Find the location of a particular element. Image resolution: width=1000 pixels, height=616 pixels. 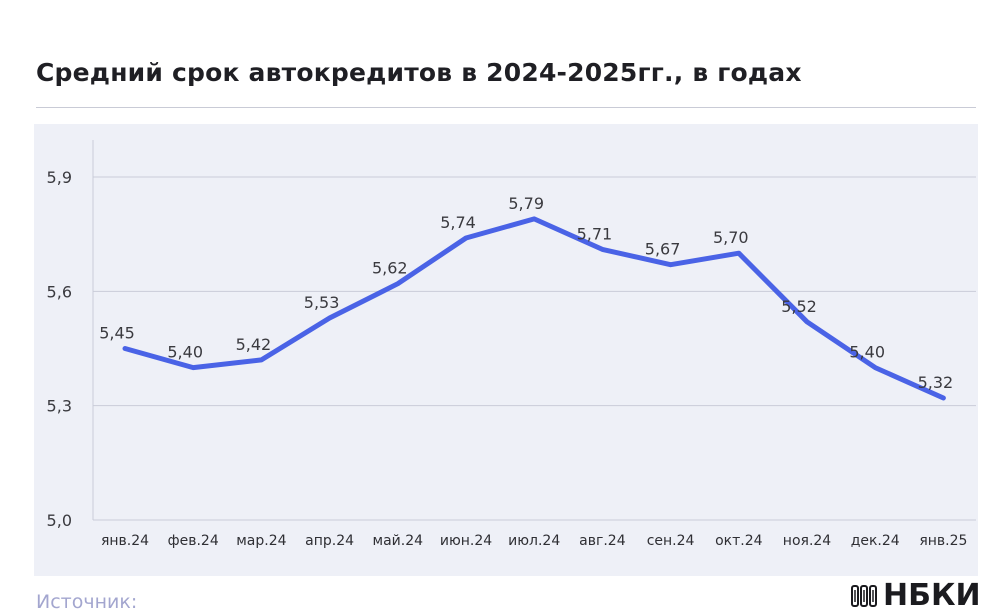

y-tick-label: 5,9 is located at coordinates (59, 177).